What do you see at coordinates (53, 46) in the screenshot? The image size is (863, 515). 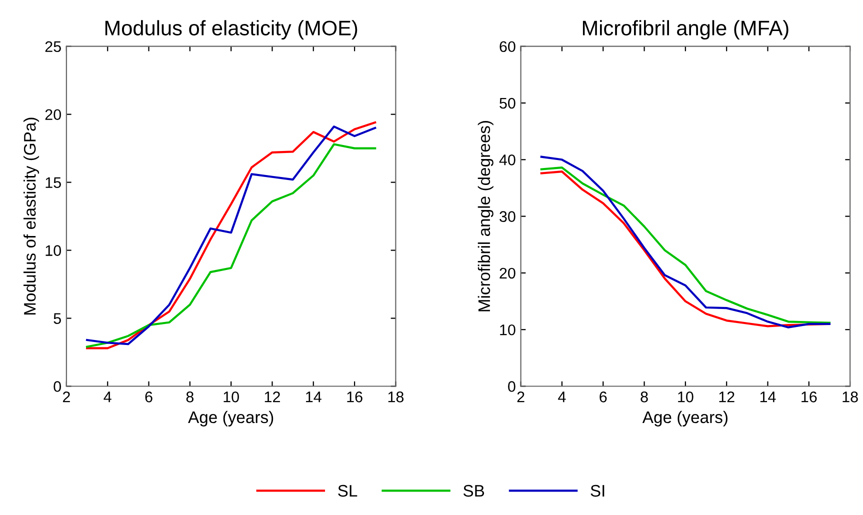 I see `y-tick-label: 25` at bounding box center [53, 46].